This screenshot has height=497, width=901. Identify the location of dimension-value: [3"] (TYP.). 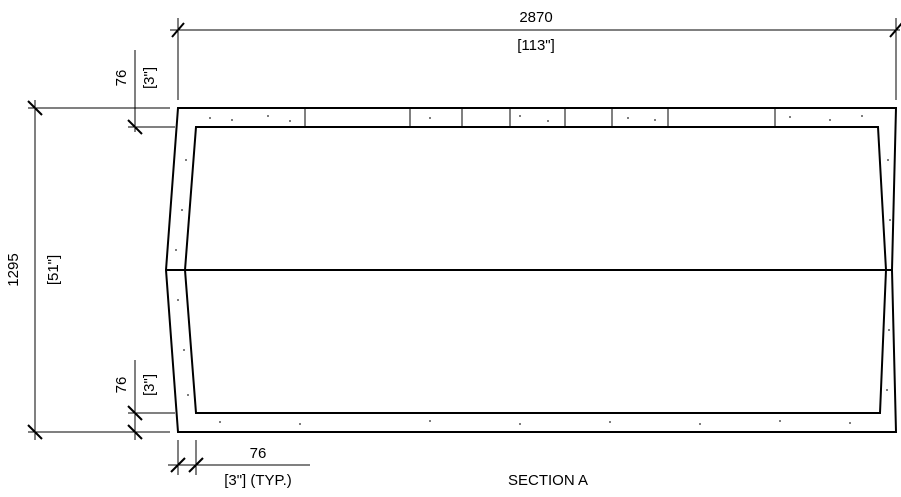
(258, 480).